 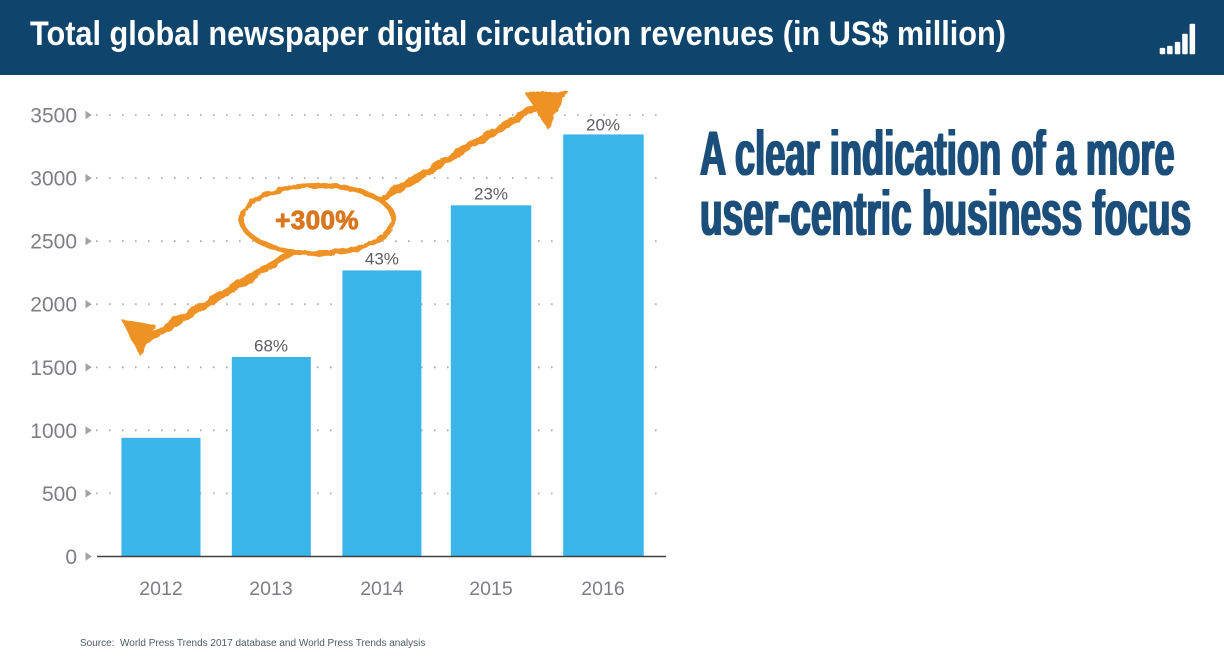 I want to click on svg-text: 2500, so click(x=53, y=242).